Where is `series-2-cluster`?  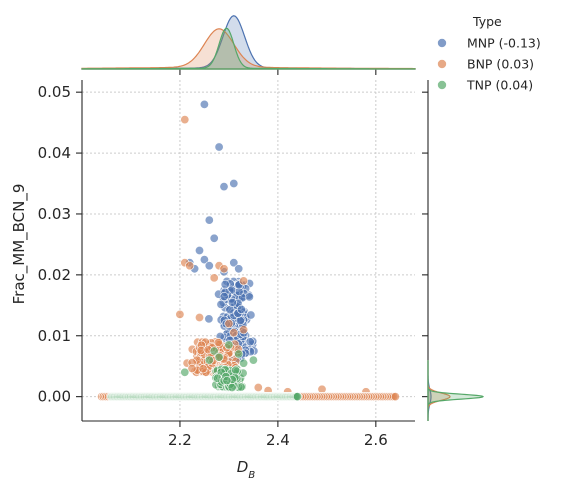 series-2-cluster is located at coordinates (229, 378).